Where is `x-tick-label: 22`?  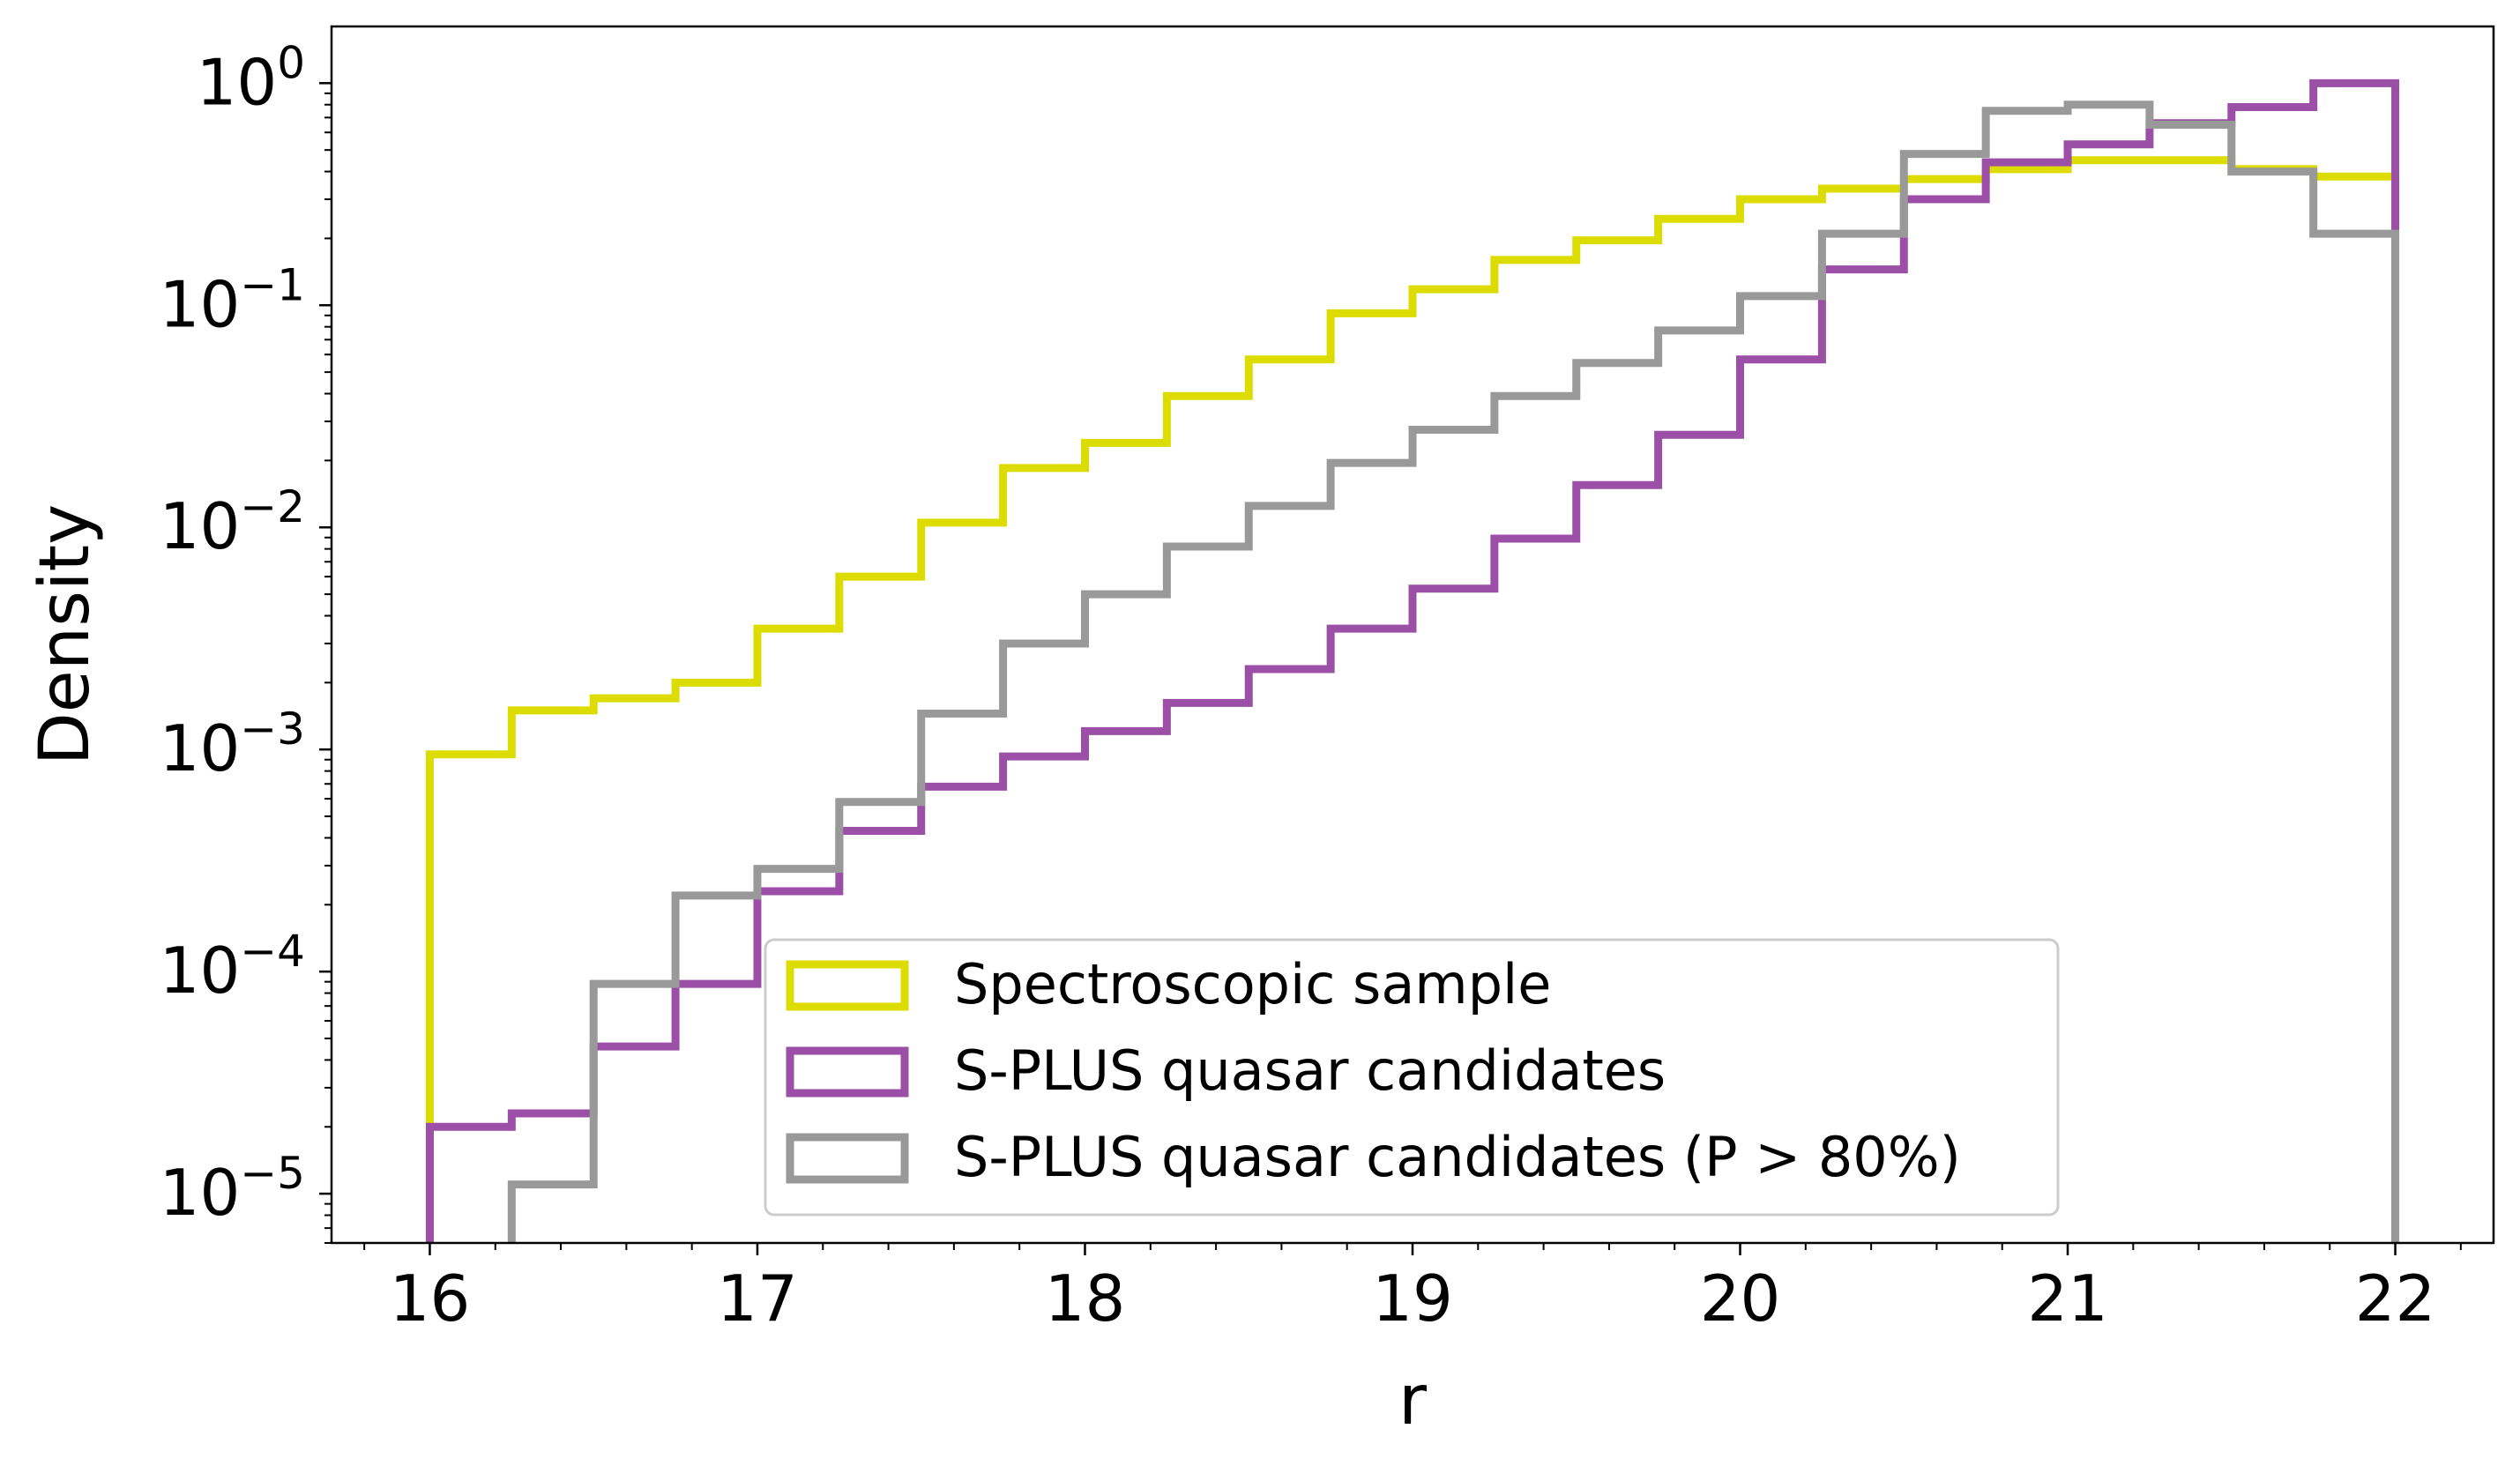 x-tick-label: 22 is located at coordinates (2395, 1298).